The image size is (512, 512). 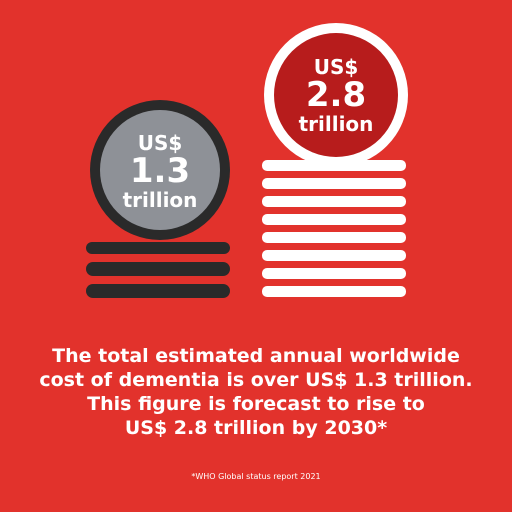 I want to click on large-coin-unit: trillion, so click(x=336, y=124).